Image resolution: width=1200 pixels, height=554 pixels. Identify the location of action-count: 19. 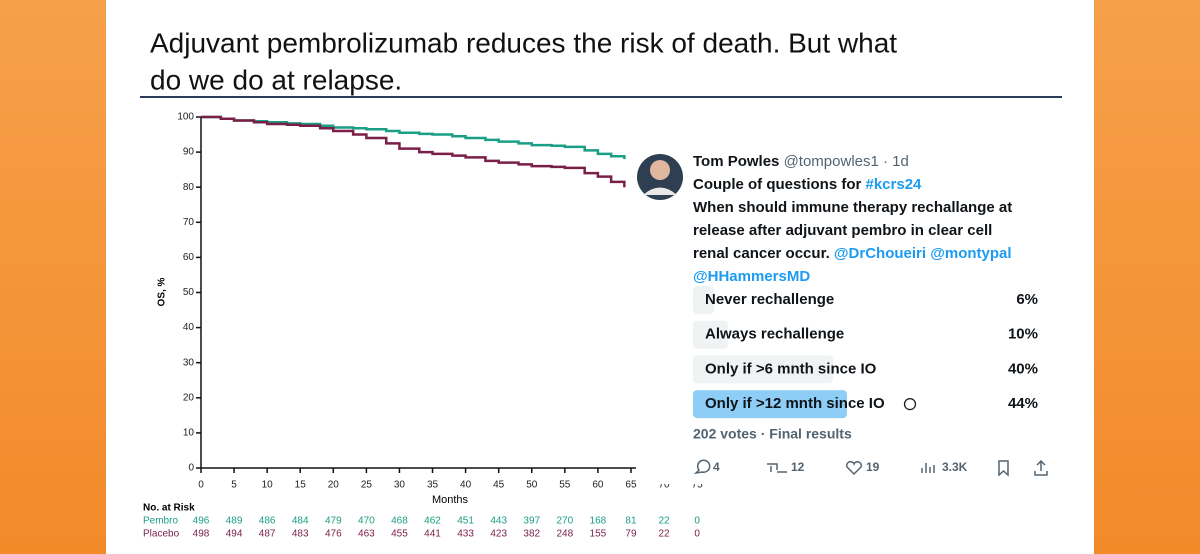
(873, 467).